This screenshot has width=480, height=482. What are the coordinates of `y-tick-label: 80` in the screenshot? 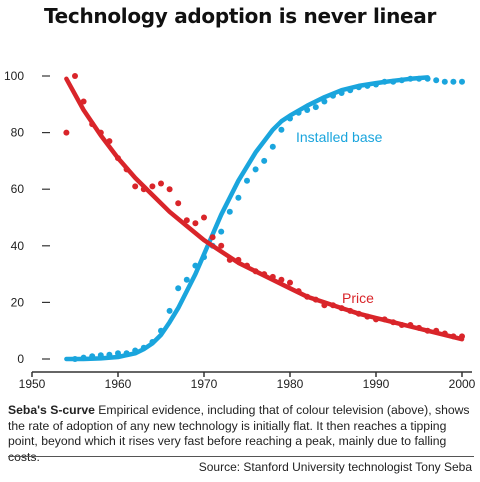 It's located at (18, 133).